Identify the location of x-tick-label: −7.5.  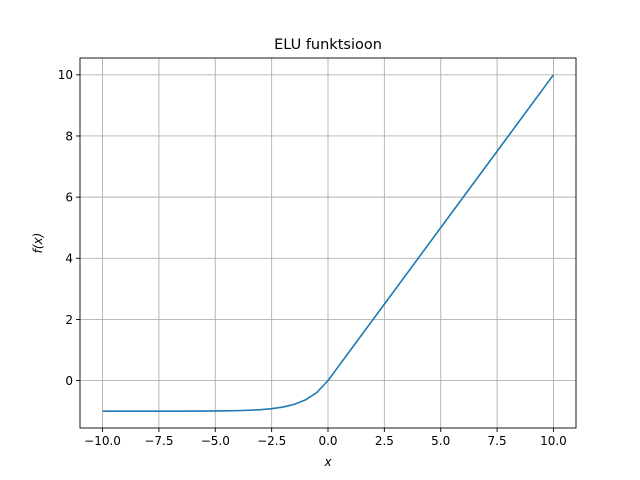
(158, 441).